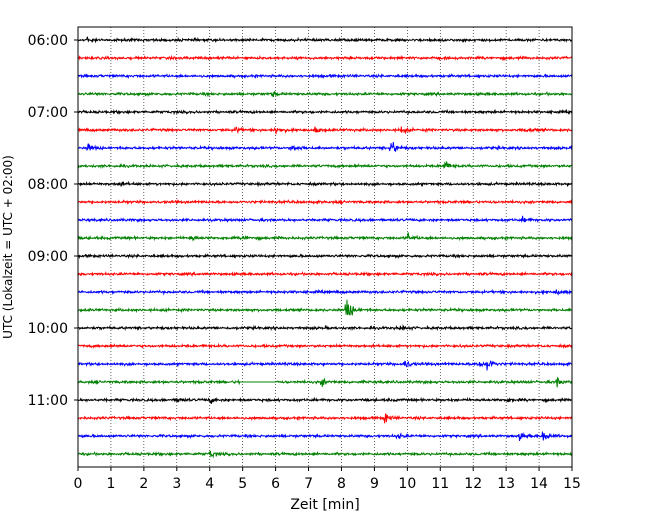 The width and height of the screenshot is (650, 520). Describe the element at coordinates (440, 484) in the screenshot. I see `x-tick-label: 11` at that location.